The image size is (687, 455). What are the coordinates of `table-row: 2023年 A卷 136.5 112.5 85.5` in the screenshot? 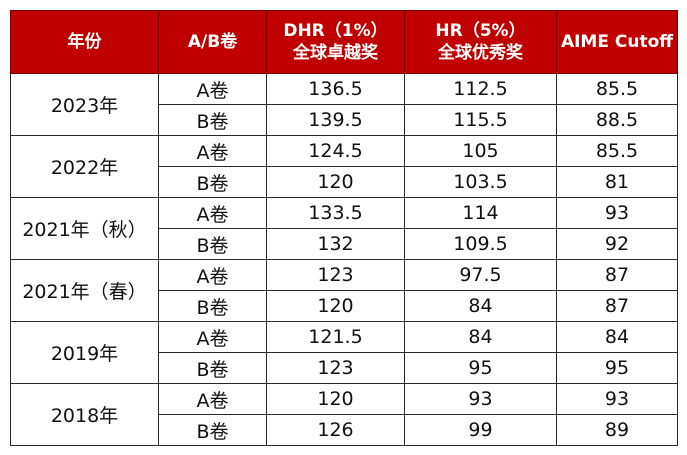 It's located at (344, 104).